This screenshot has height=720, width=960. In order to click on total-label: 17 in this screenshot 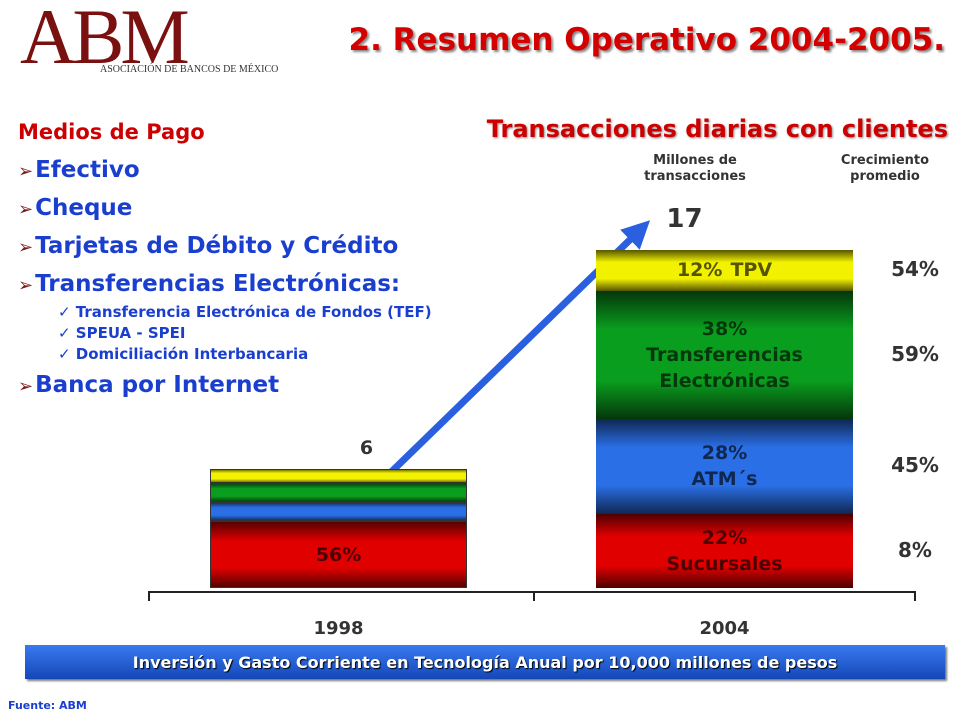, I will do `click(684, 219)`.